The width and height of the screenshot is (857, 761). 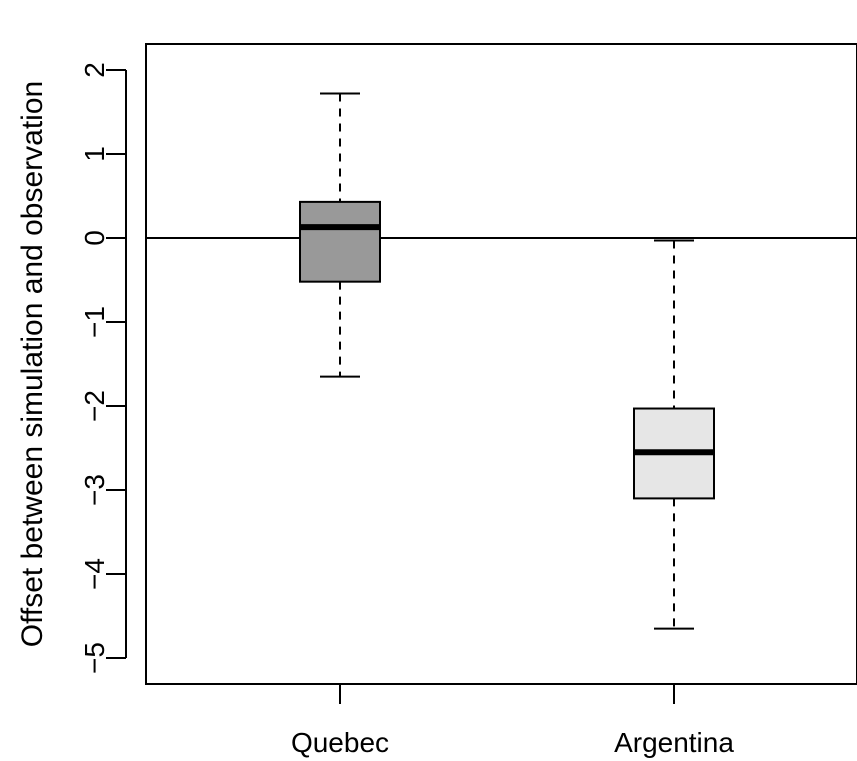 What do you see at coordinates (94, 574) in the screenshot?
I see `y-tick-label: −4` at bounding box center [94, 574].